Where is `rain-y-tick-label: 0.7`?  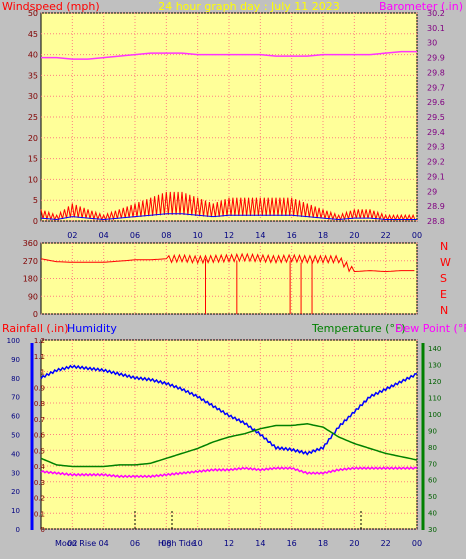 rain-y-tick-label: 0.7 is located at coordinates (39, 420).